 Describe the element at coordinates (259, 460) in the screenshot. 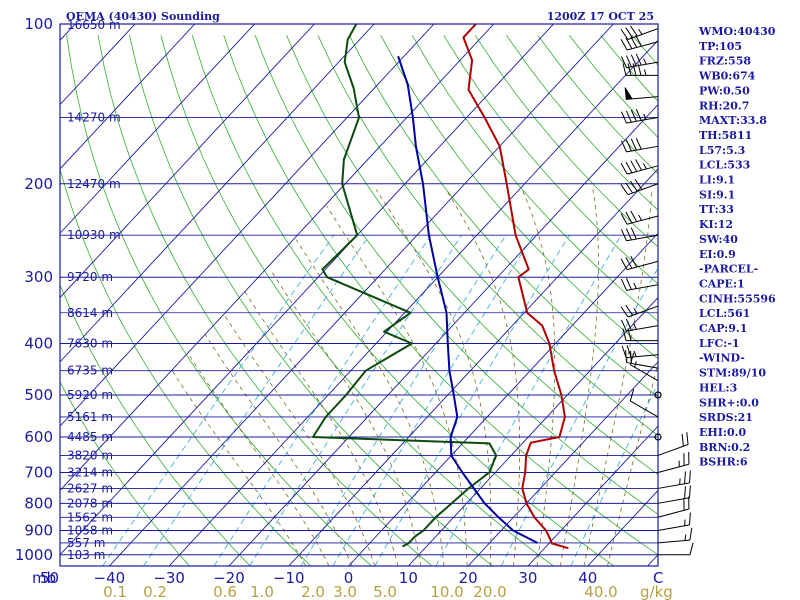

I see `moist-adiabat--6` at that location.